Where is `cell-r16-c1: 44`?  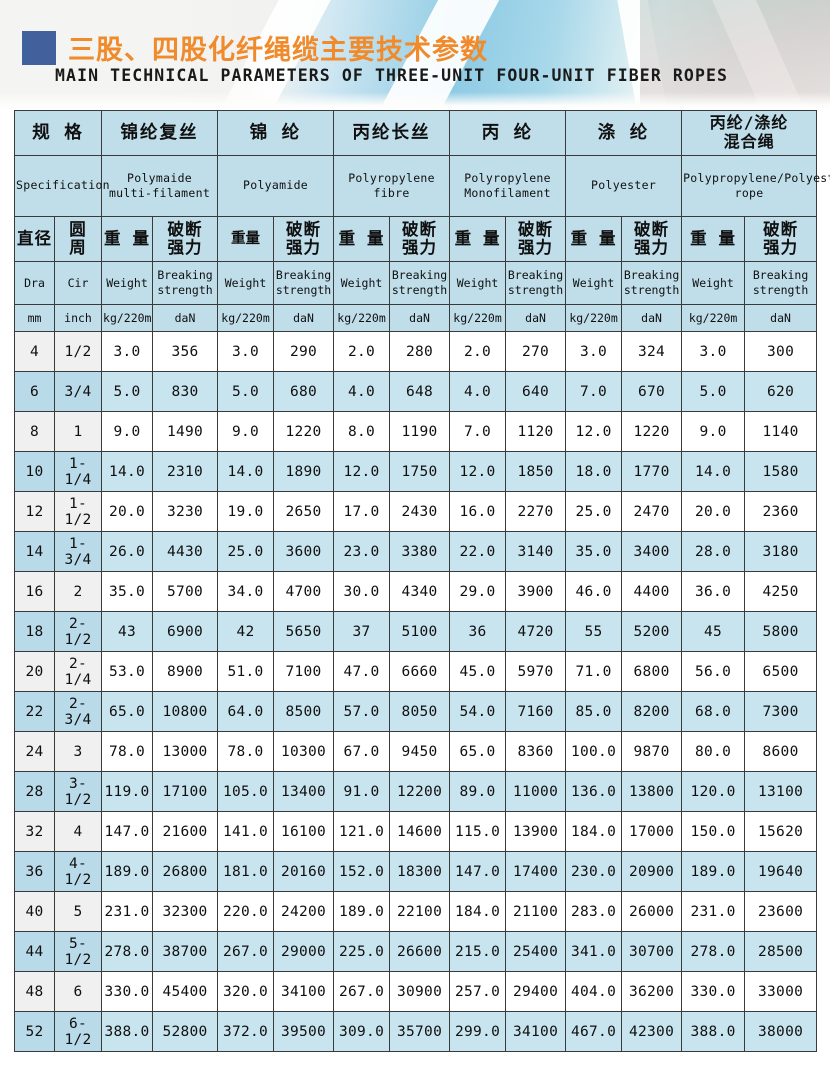
cell-r16-c1: 44 is located at coordinates (34, 951).